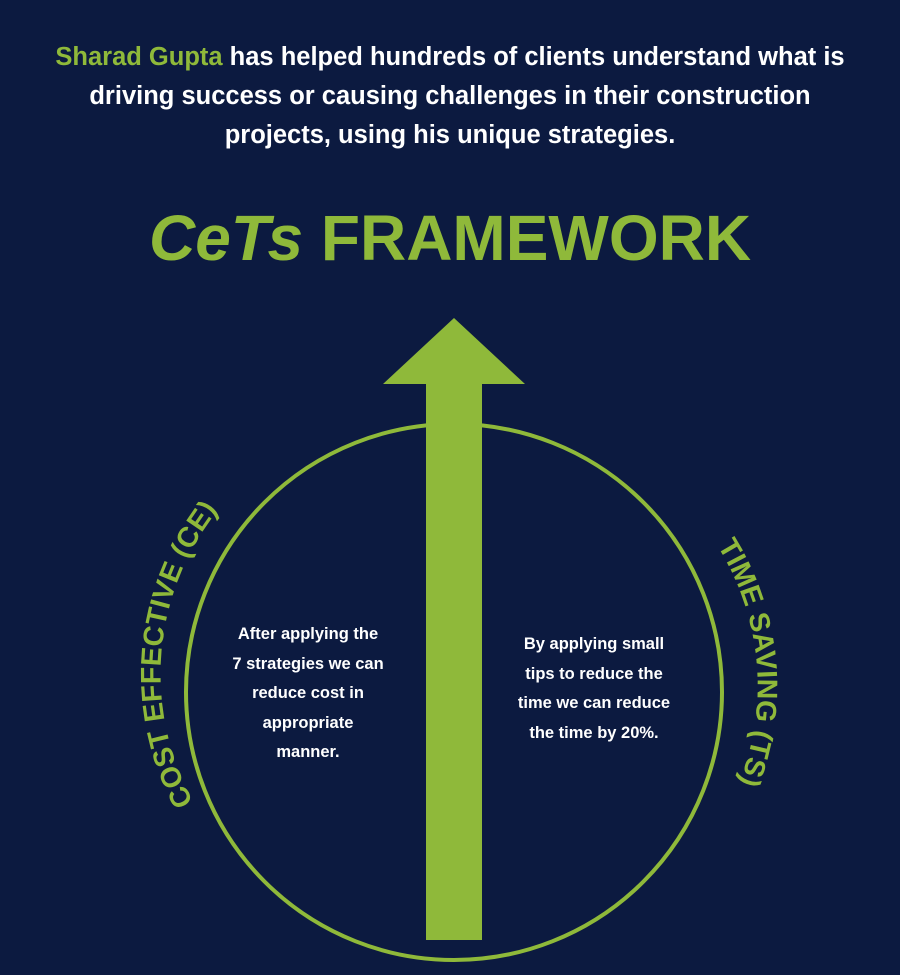 The width and height of the screenshot is (900, 975). I want to click on time-line: By applying small, so click(594, 644).